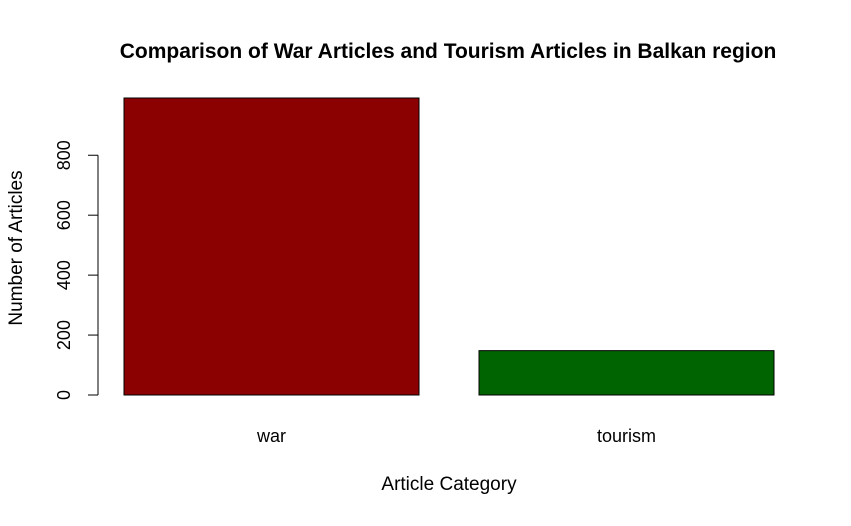  What do you see at coordinates (271, 436) in the screenshot?
I see `x-category-label-war: war` at bounding box center [271, 436].